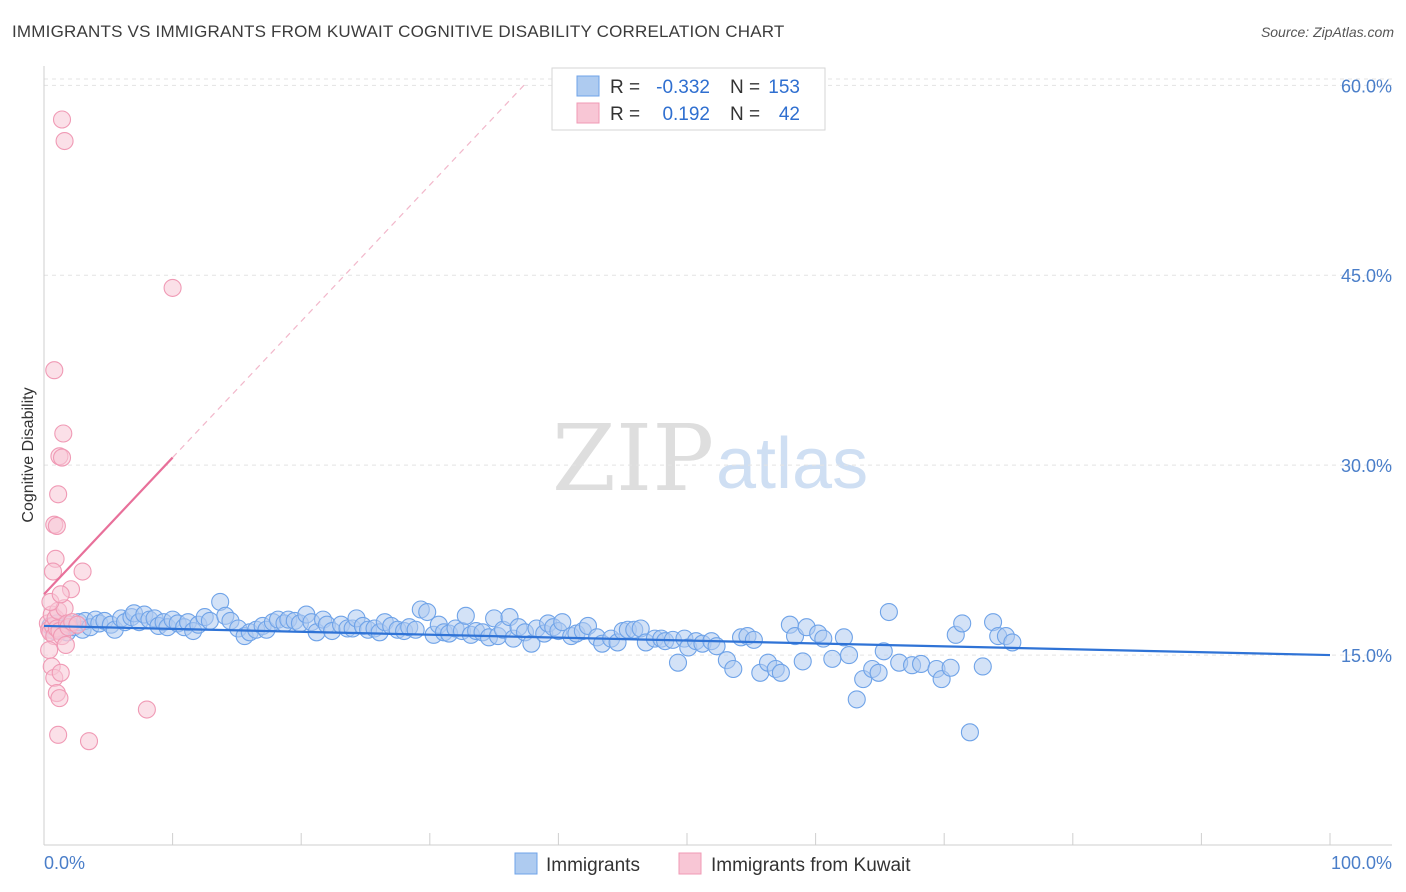 The width and height of the screenshot is (1406, 892). What do you see at coordinates (625, 87) in the screenshot?
I see `stats-r-label-0: R =` at bounding box center [625, 87].